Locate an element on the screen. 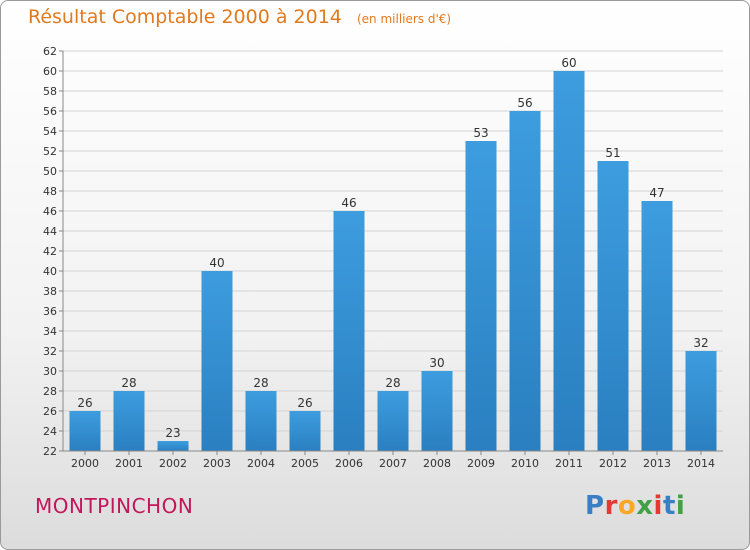 This screenshot has height=550, width=750. bar-2006 is located at coordinates (349, 331).